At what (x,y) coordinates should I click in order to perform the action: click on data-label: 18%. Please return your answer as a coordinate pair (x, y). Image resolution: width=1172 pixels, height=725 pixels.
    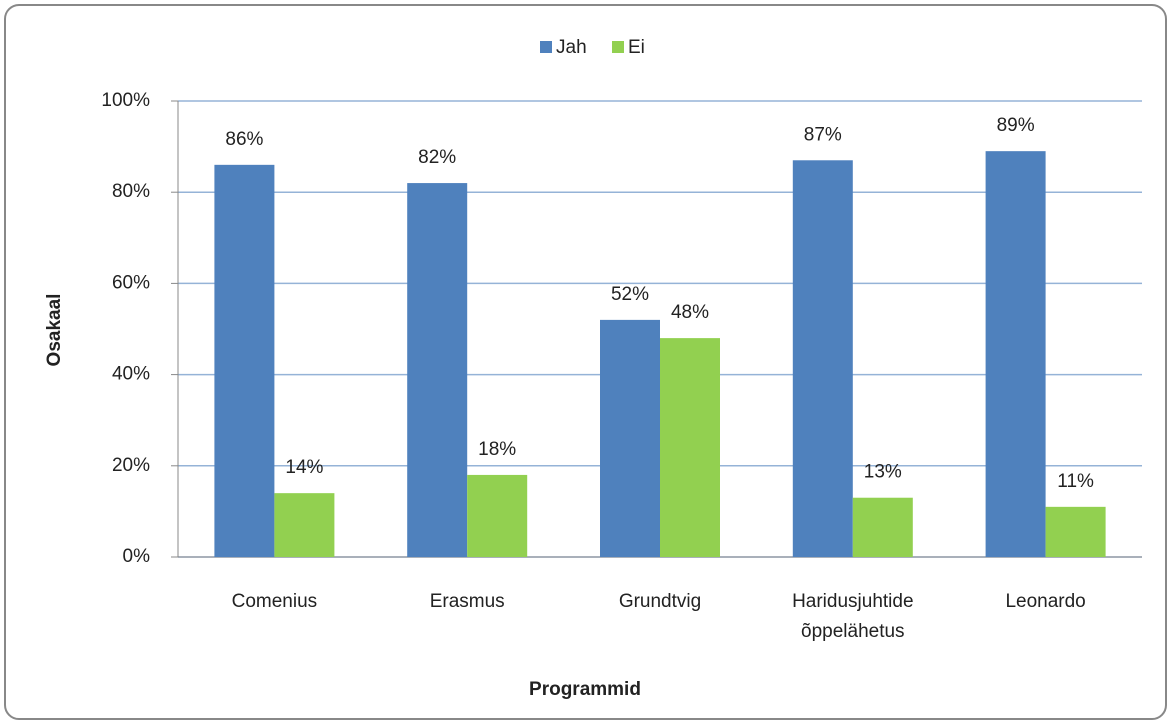
    Looking at the image, I should click on (497, 449).